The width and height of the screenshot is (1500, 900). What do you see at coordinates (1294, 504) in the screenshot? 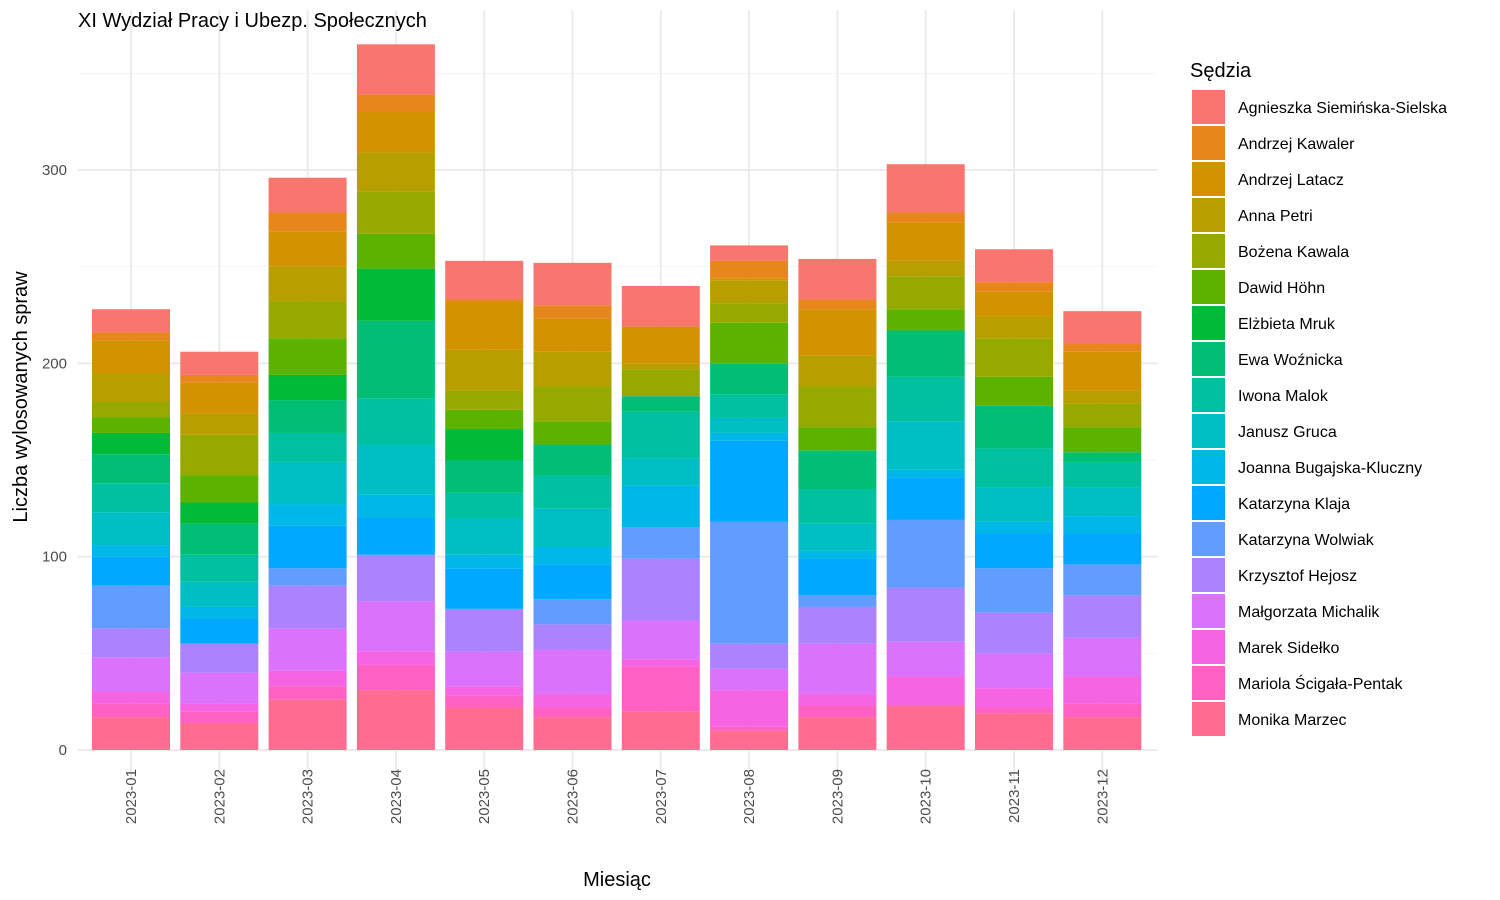
I see `legend-label: Katarzyna Klaja` at bounding box center [1294, 504].